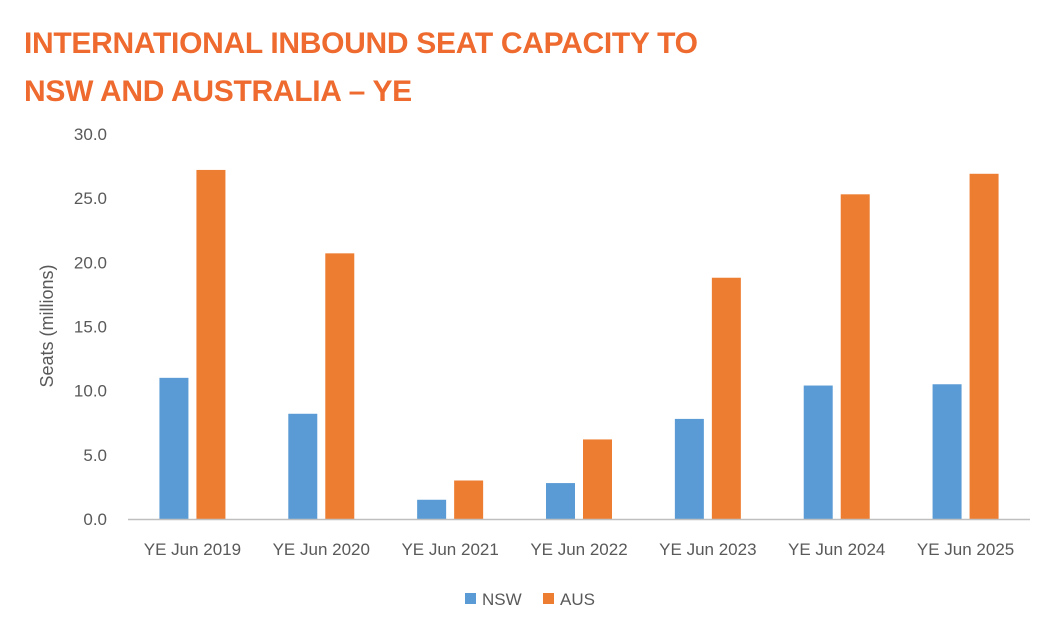 The width and height of the screenshot is (1055, 631). What do you see at coordinates (449, 549) in the screenshot?
I see `x-tick-label: YE Jun 2021` at bounding box center [449, 549].